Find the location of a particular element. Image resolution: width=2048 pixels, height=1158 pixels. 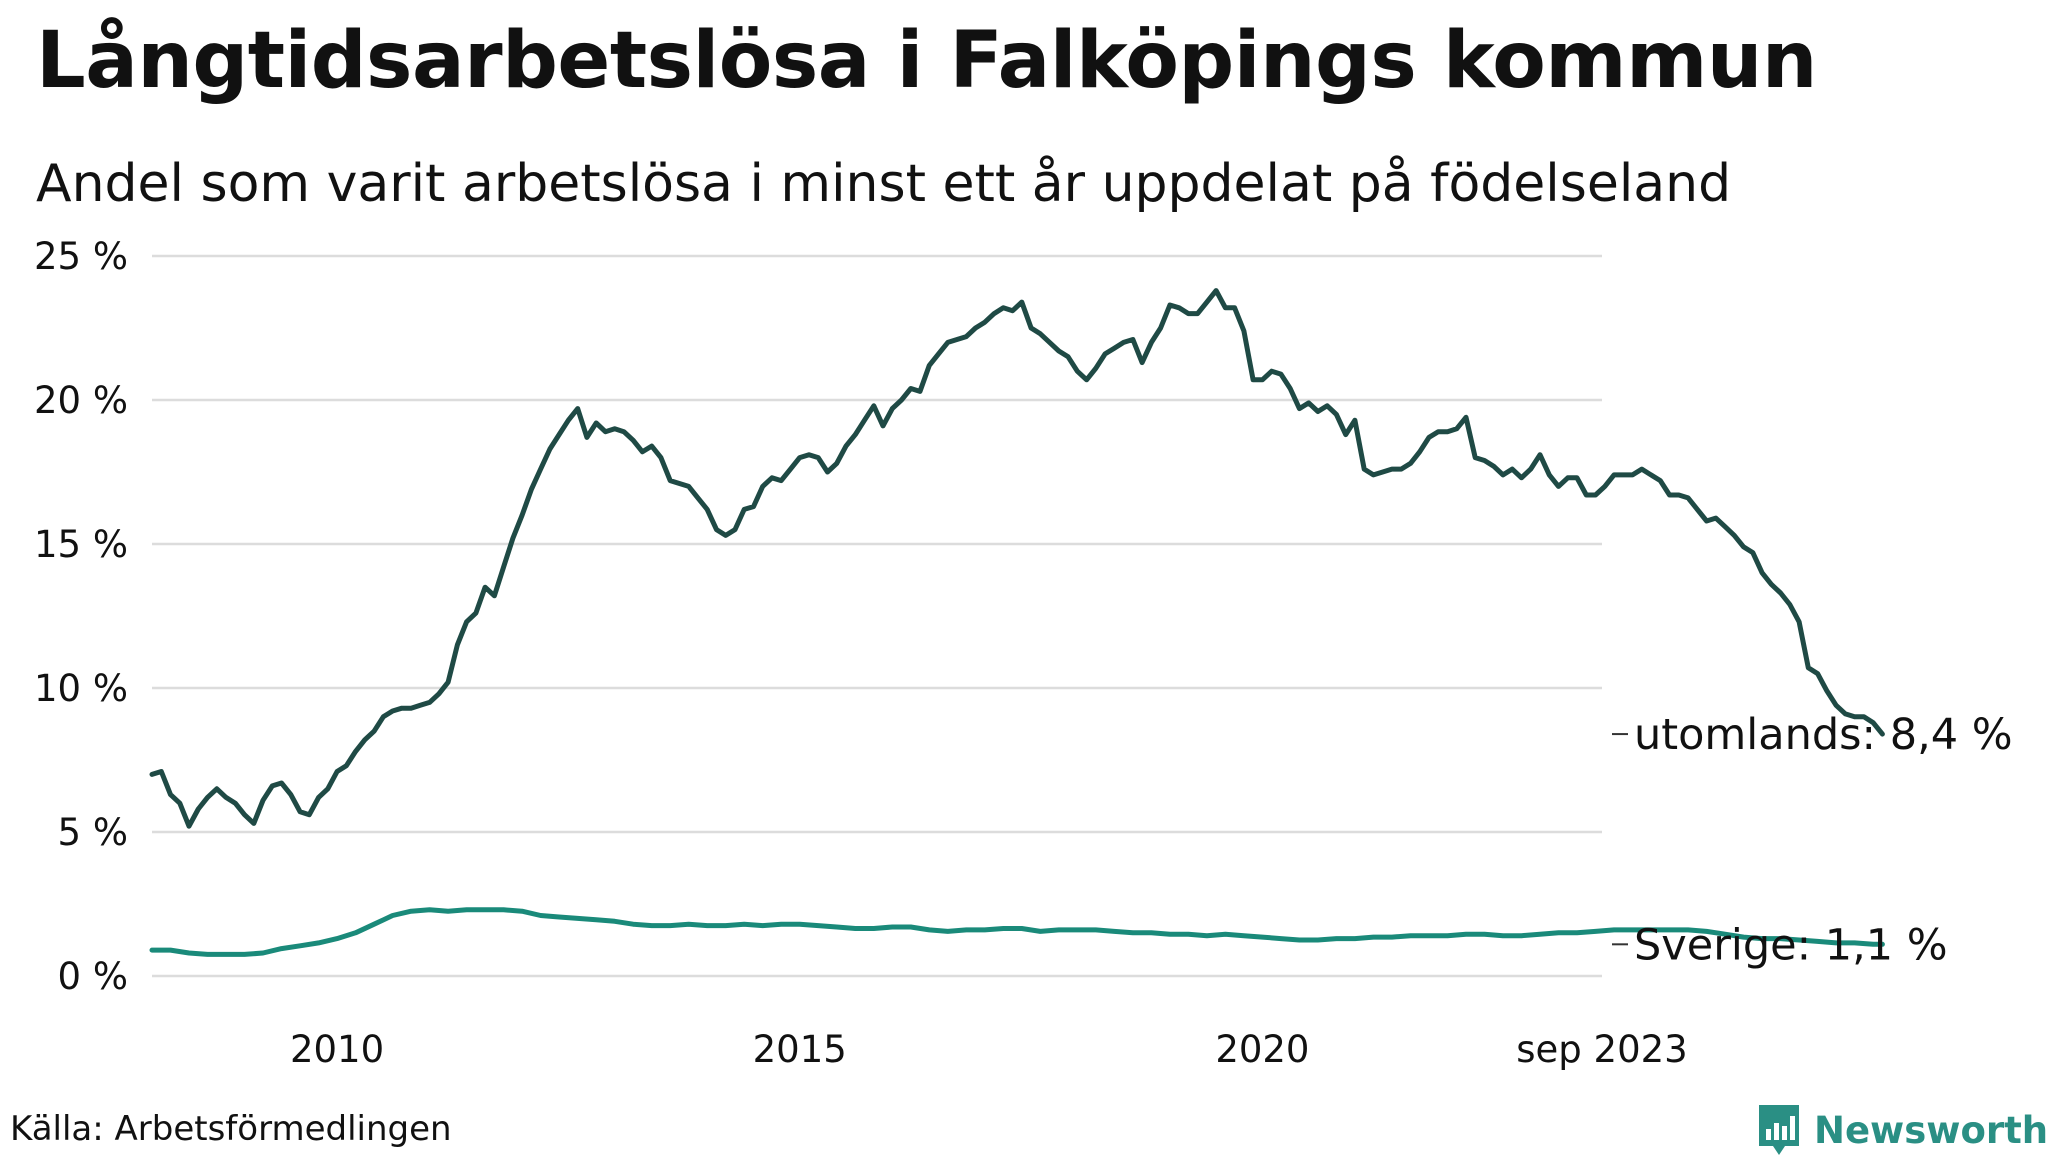

series-end-labels: utomlands: 8,4 % Sverige: 1,1 % is located at coordinates (1812, 840).